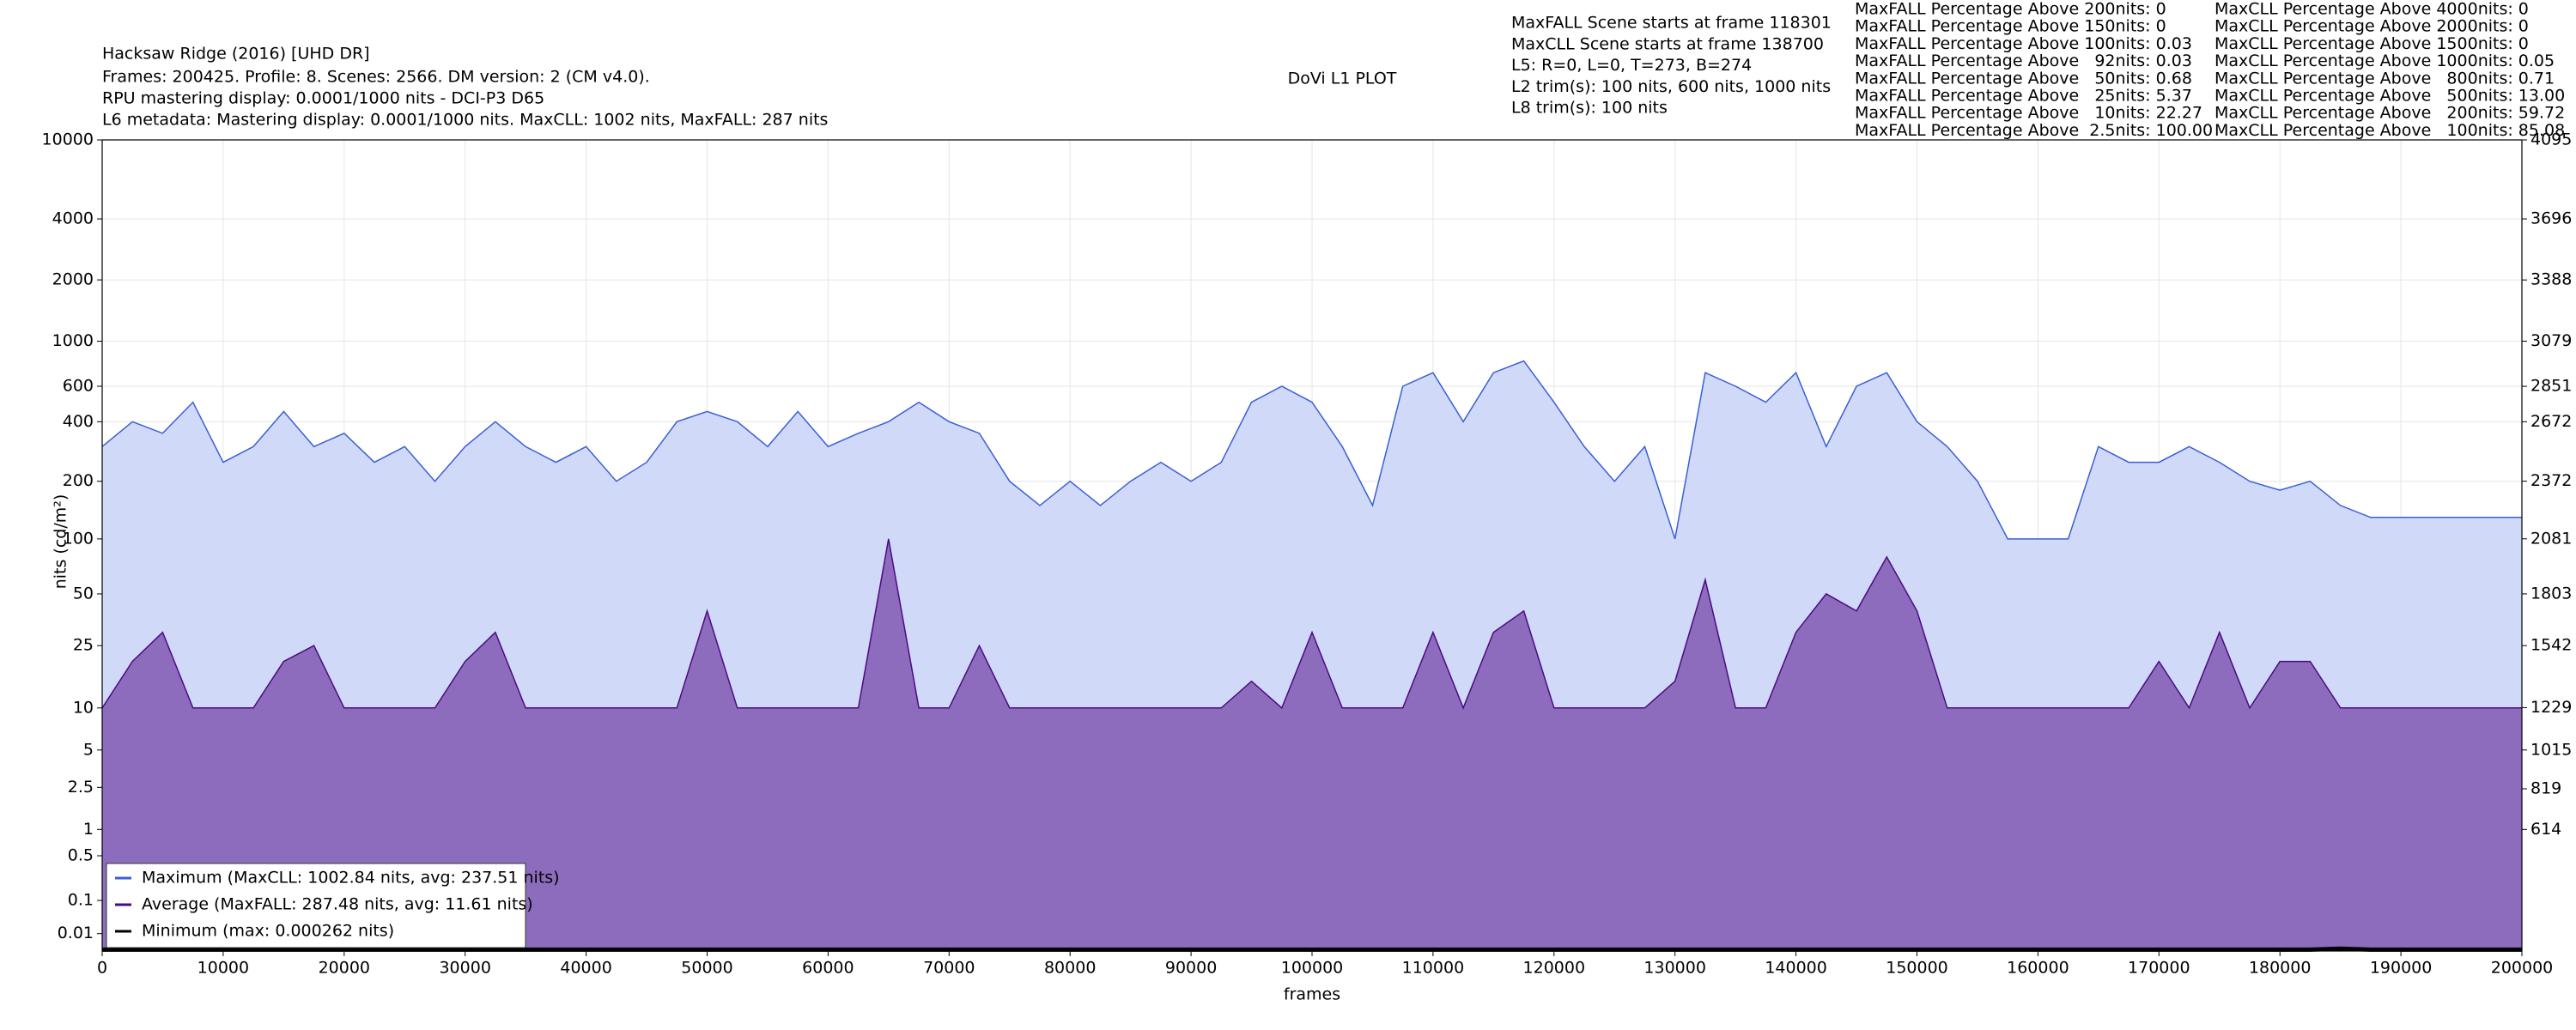 This screenshot has height=1030, width=2576. I want to click on y2-tick-label: 1542, so click(2551, 645).